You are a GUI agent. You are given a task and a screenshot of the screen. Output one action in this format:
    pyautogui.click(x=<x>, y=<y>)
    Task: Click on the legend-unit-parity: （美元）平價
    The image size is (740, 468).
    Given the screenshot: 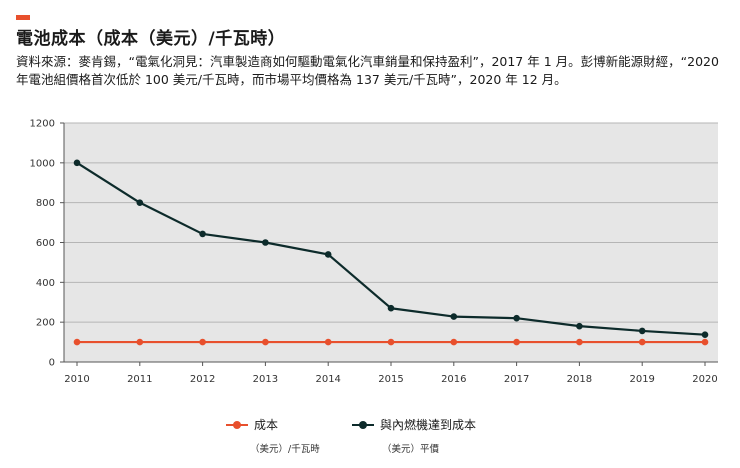 What is the action you would take?
    pyautogui.click(x=411, y=449)
    